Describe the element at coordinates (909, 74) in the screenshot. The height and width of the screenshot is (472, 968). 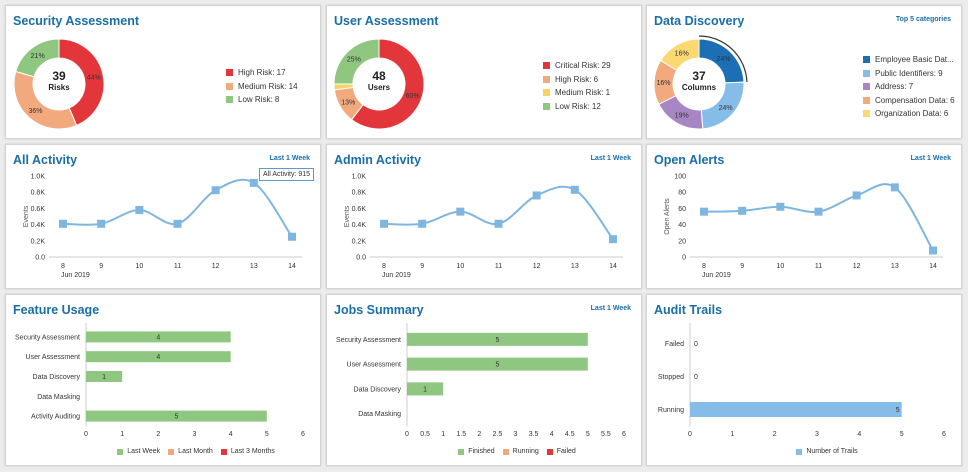
I see `legend-item: Public Identifiers: 9` at that location.